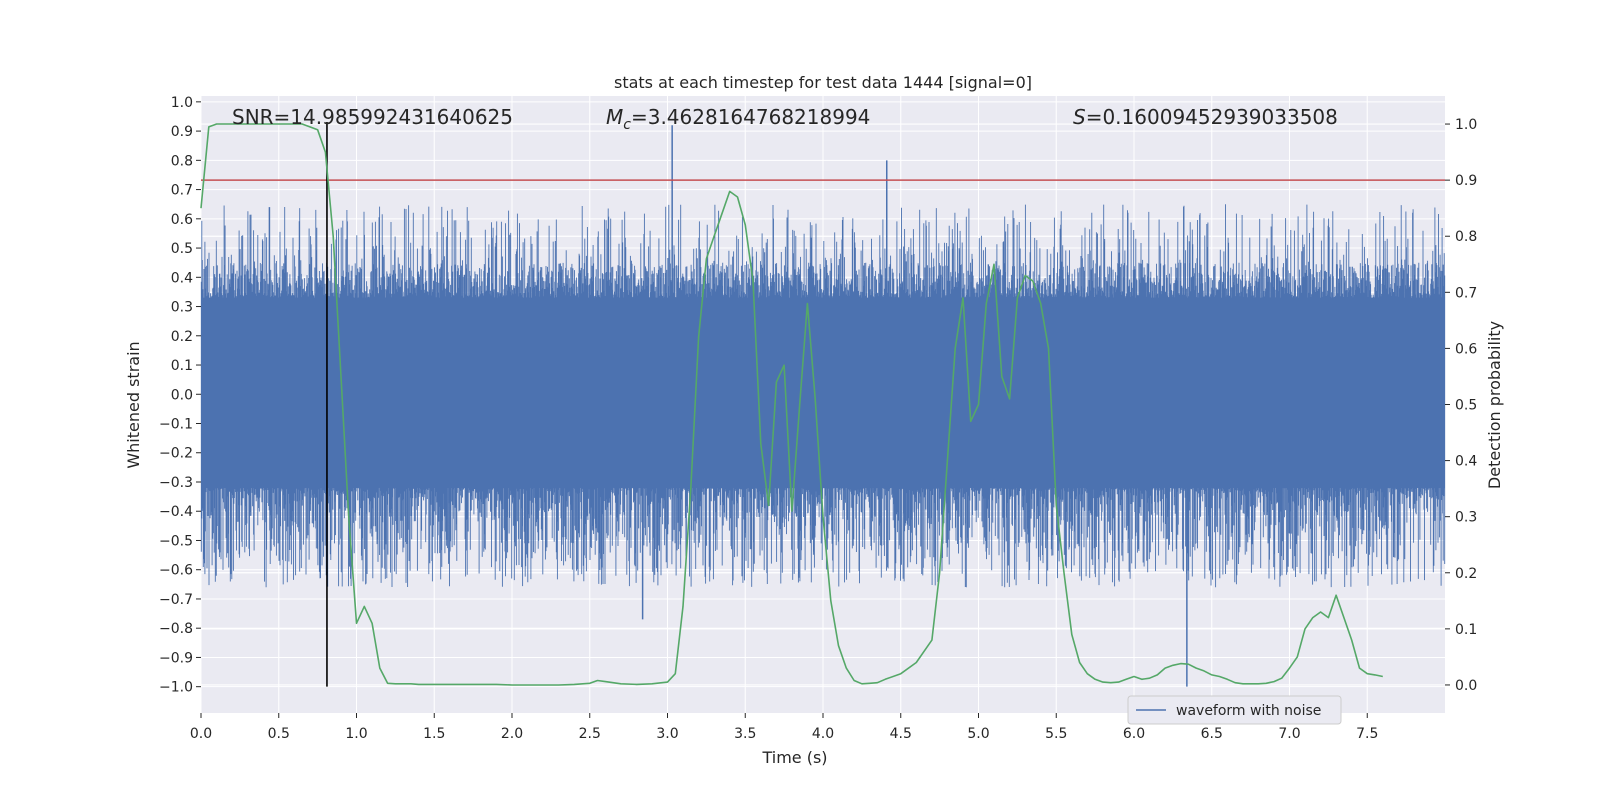 The image size is (1600, 804). I want to click on y2-axis-ticks: 1.0 0.9 0.8 0.7 0.6 0.5 0.4 0.3 0.2 0.1 0.0, so click(1461, 405).